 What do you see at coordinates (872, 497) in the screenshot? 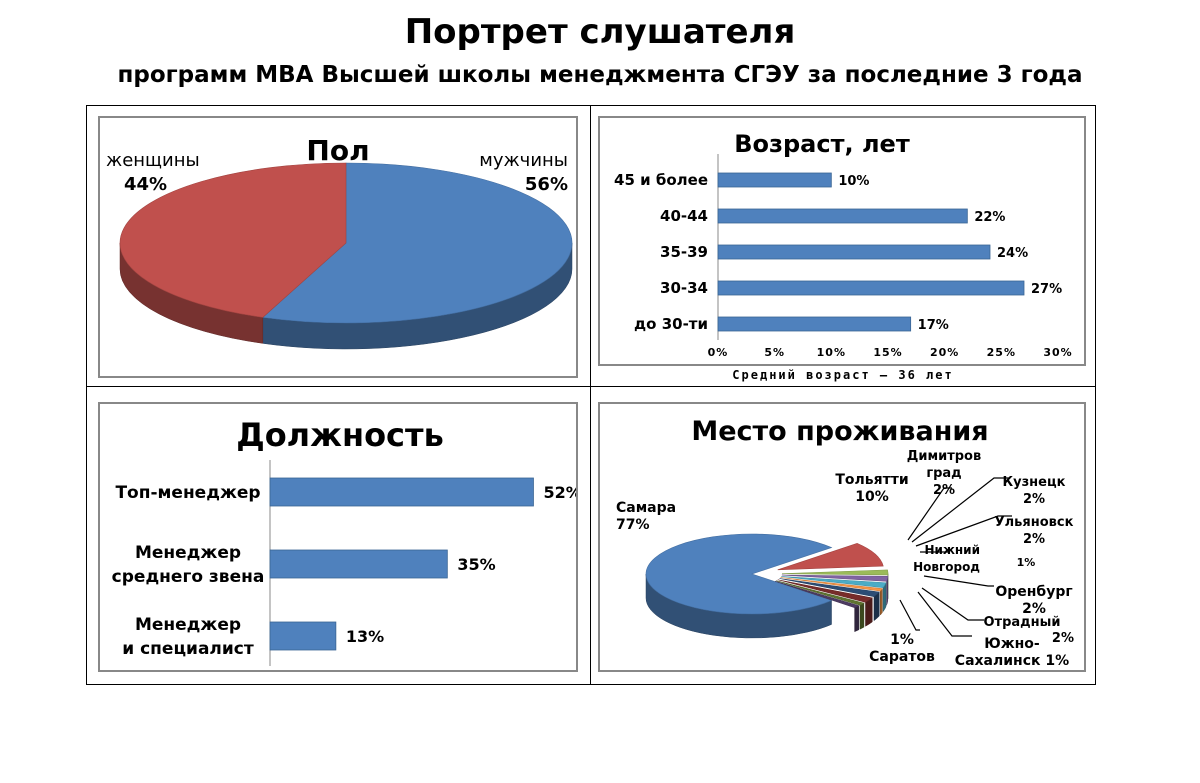
I see `data-label-togliatti: 10%` at bounding box center [872, 497].